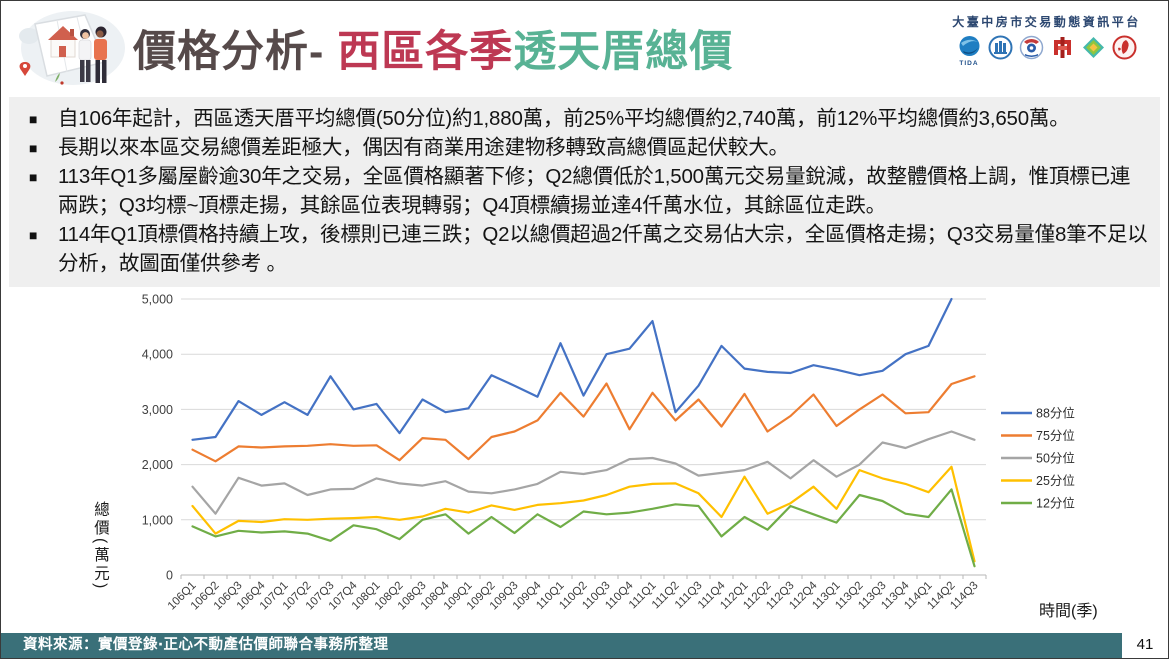 The width and height of the screenshot is (1169, 659). Describe the element at coordinates (1124, 47) in the screenshot. I see `appraiser-association-seal` at that location.